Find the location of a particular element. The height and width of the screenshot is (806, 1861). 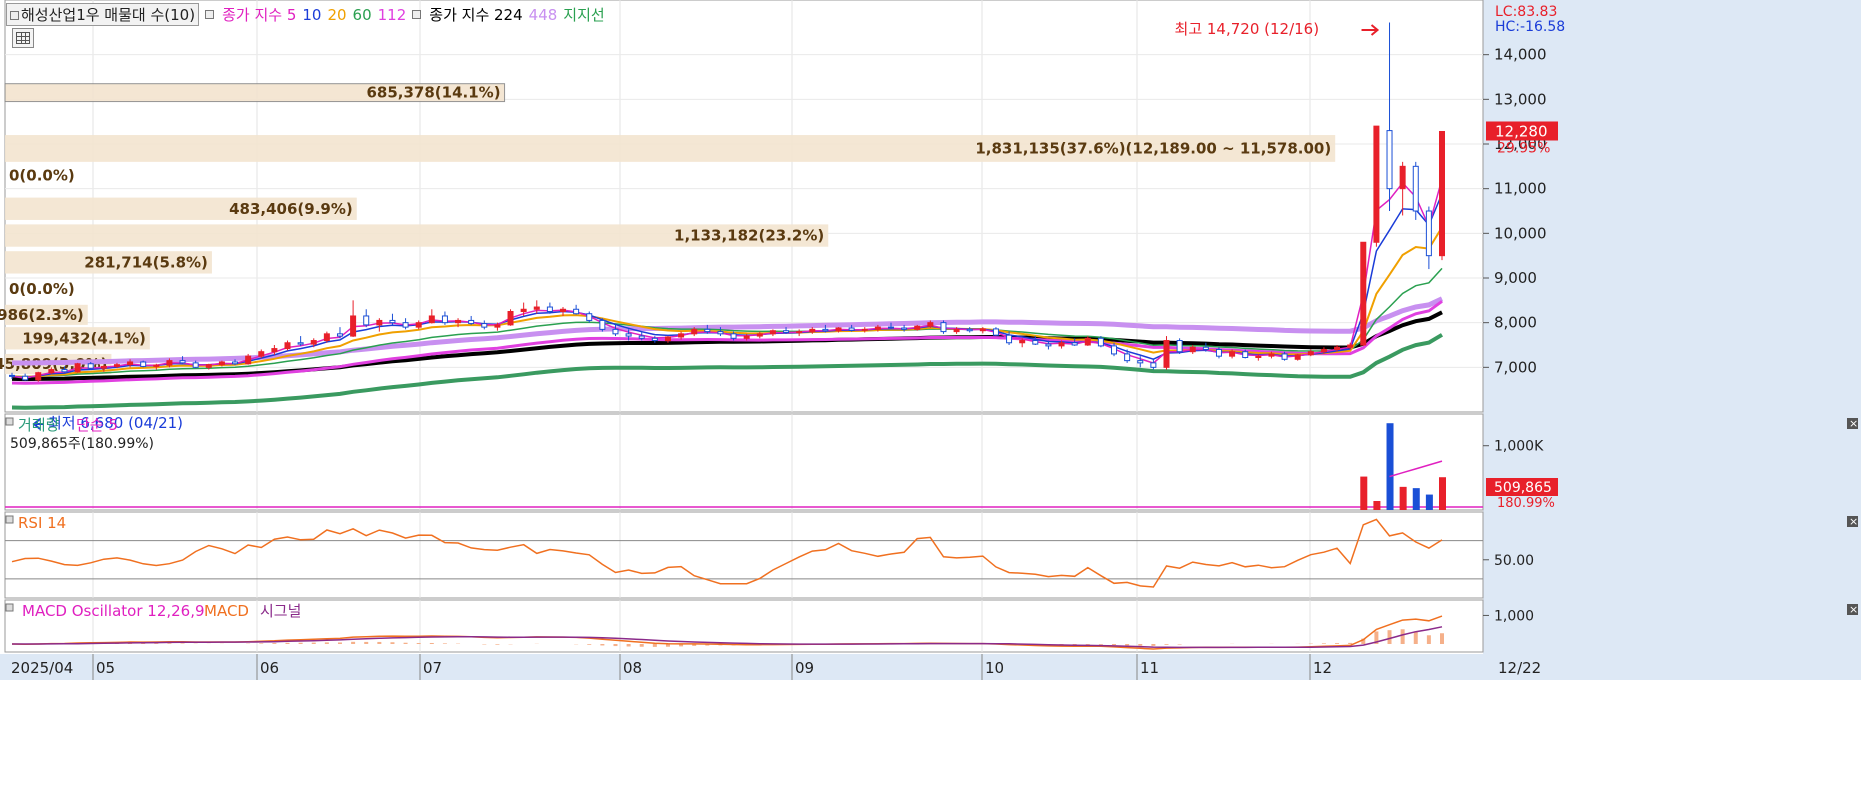

support-line is located at coordinates (727, 371).